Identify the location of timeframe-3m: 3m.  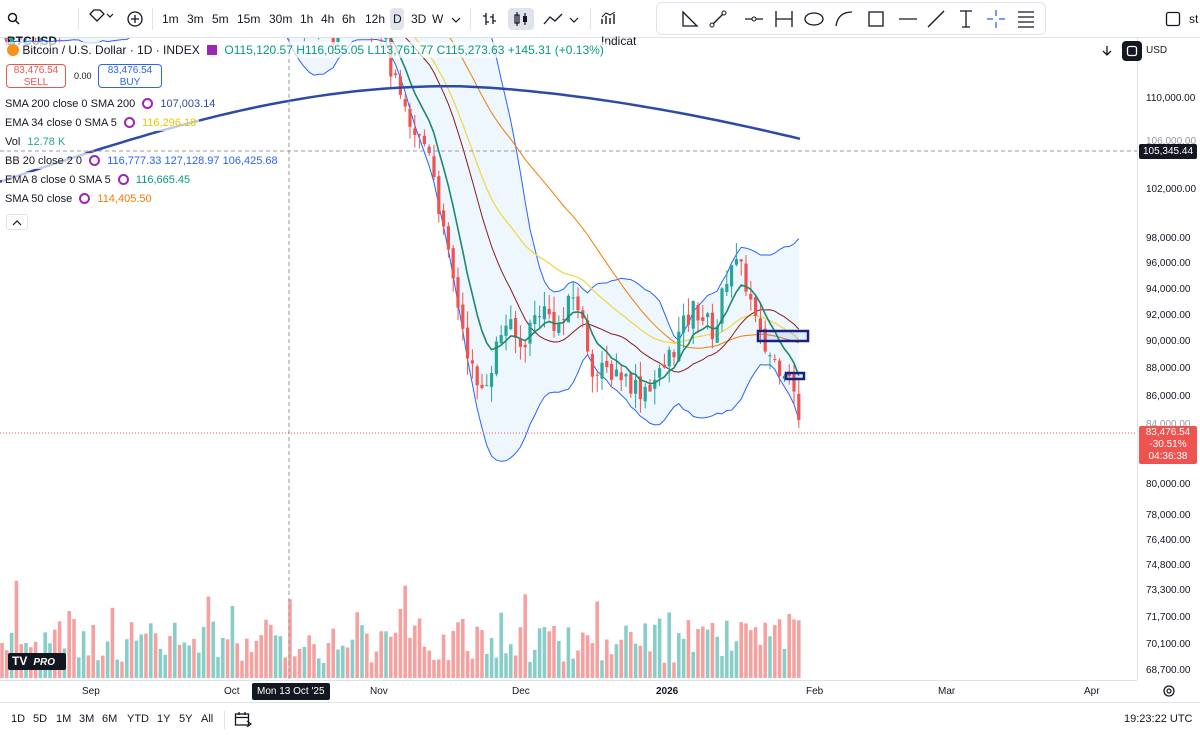
(195, 19).